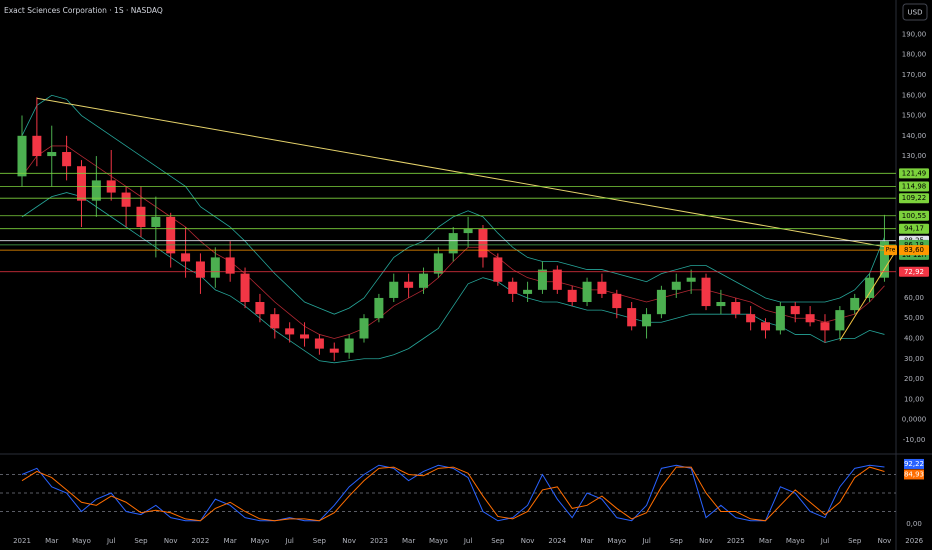 The width and height of the screenshot is (932, 550). What do you see at coordinates (914, 95) in the screenshot?
I see `y-tick-label: 160,00` at bounding box center [914, 95].